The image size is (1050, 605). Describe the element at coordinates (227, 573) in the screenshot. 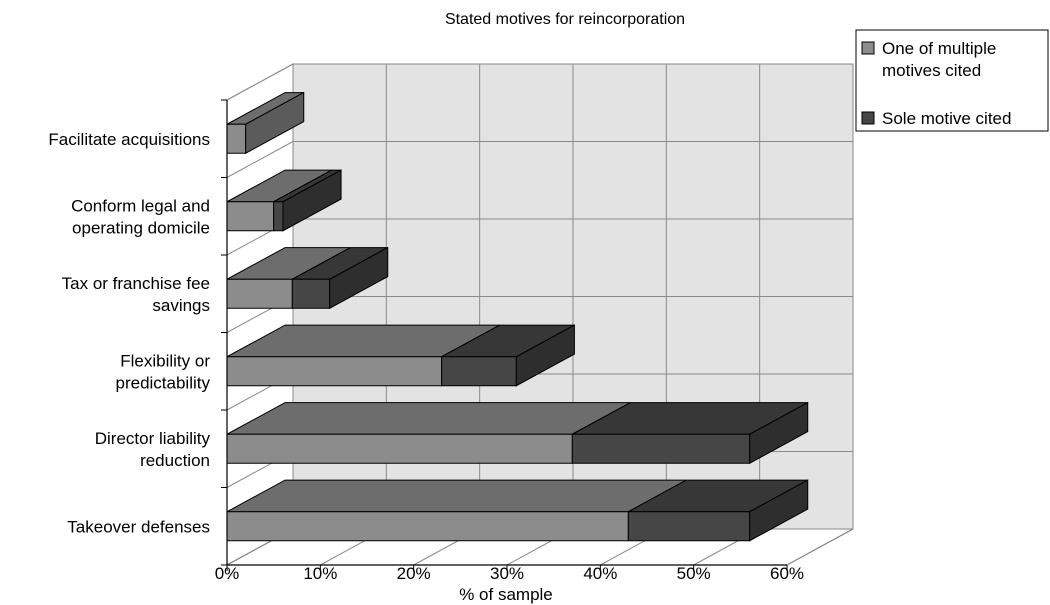

I see `x-tick-label: 0%` at that location.